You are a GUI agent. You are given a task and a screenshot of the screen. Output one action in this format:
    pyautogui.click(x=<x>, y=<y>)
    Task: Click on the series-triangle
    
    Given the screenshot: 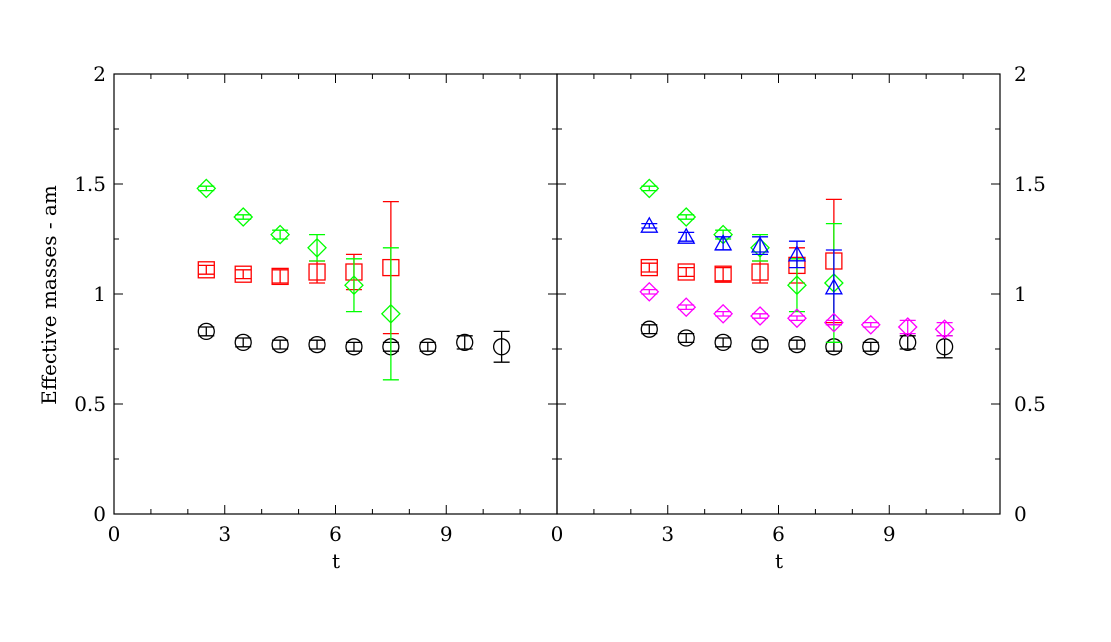 What is the action you would take?
    pyautogui.click(x=741, y=271)
    